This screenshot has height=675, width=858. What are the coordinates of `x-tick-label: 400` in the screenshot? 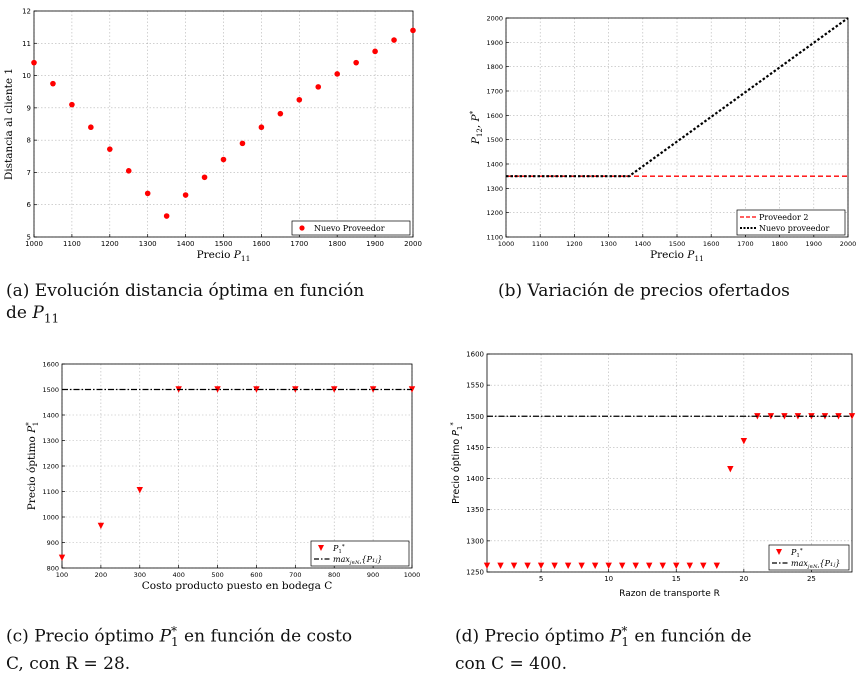 It's located at (178, 575).